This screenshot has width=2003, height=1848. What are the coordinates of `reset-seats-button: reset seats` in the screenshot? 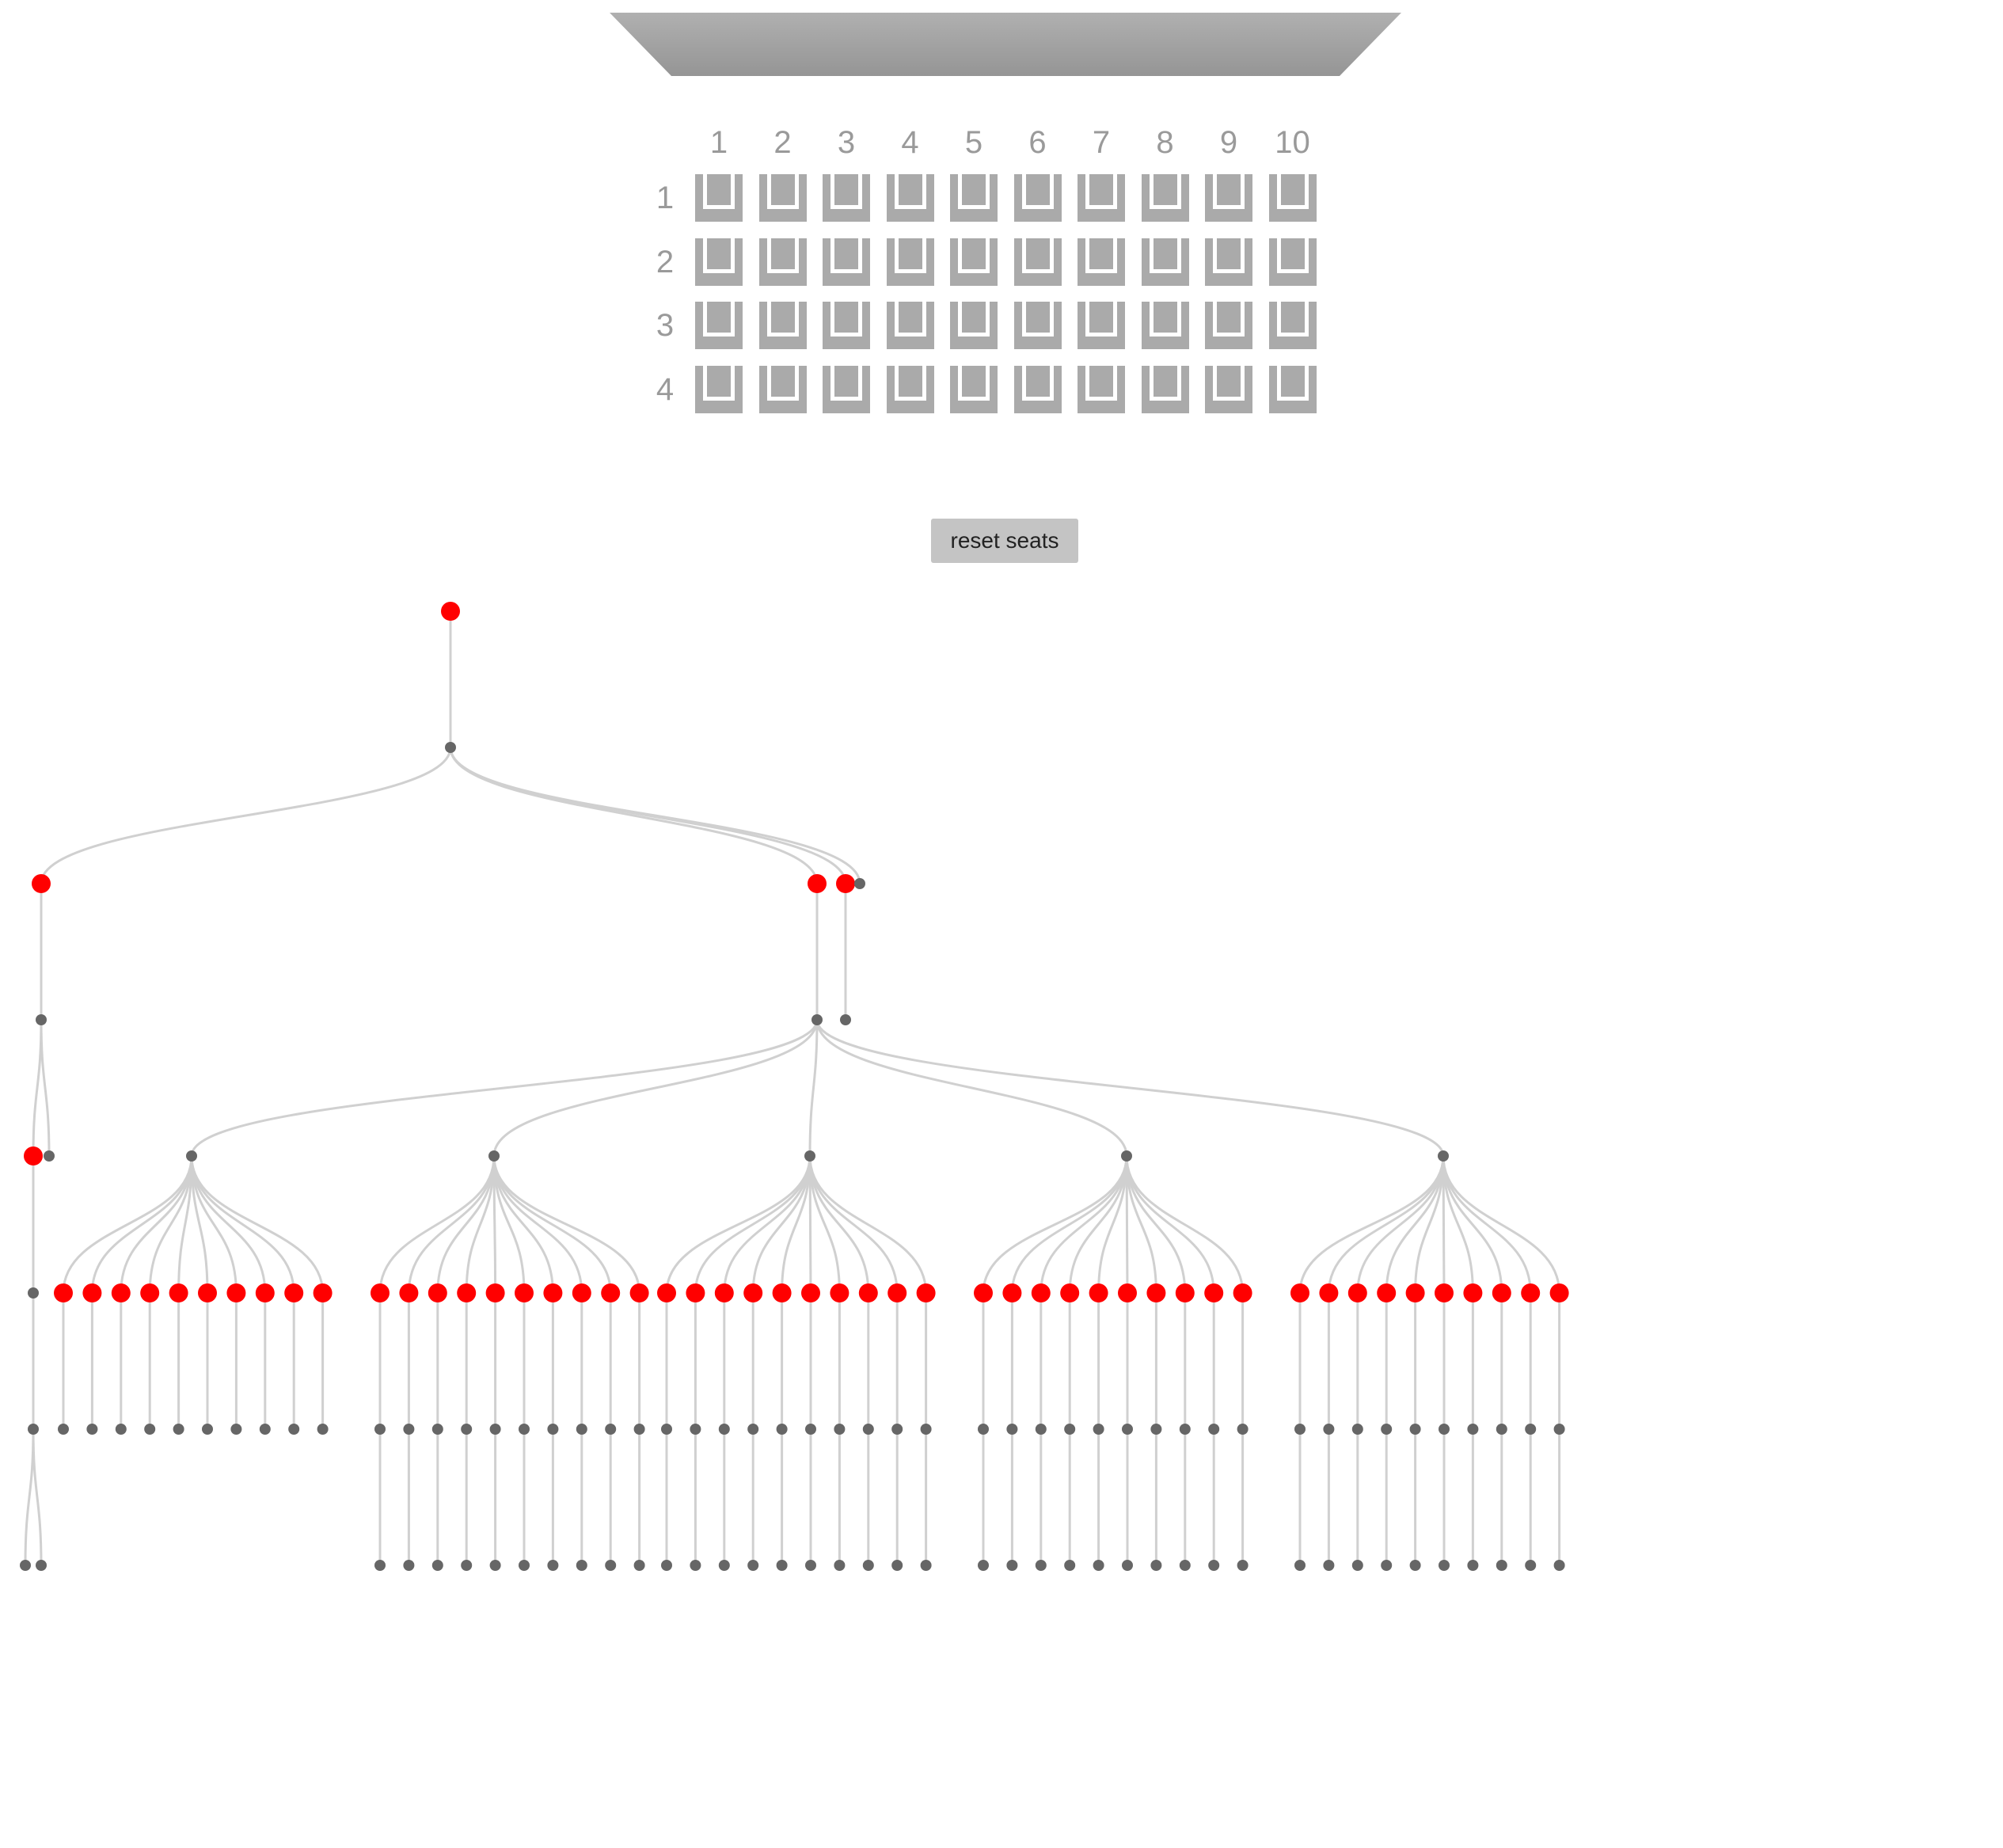 It's located at (1005, 541).